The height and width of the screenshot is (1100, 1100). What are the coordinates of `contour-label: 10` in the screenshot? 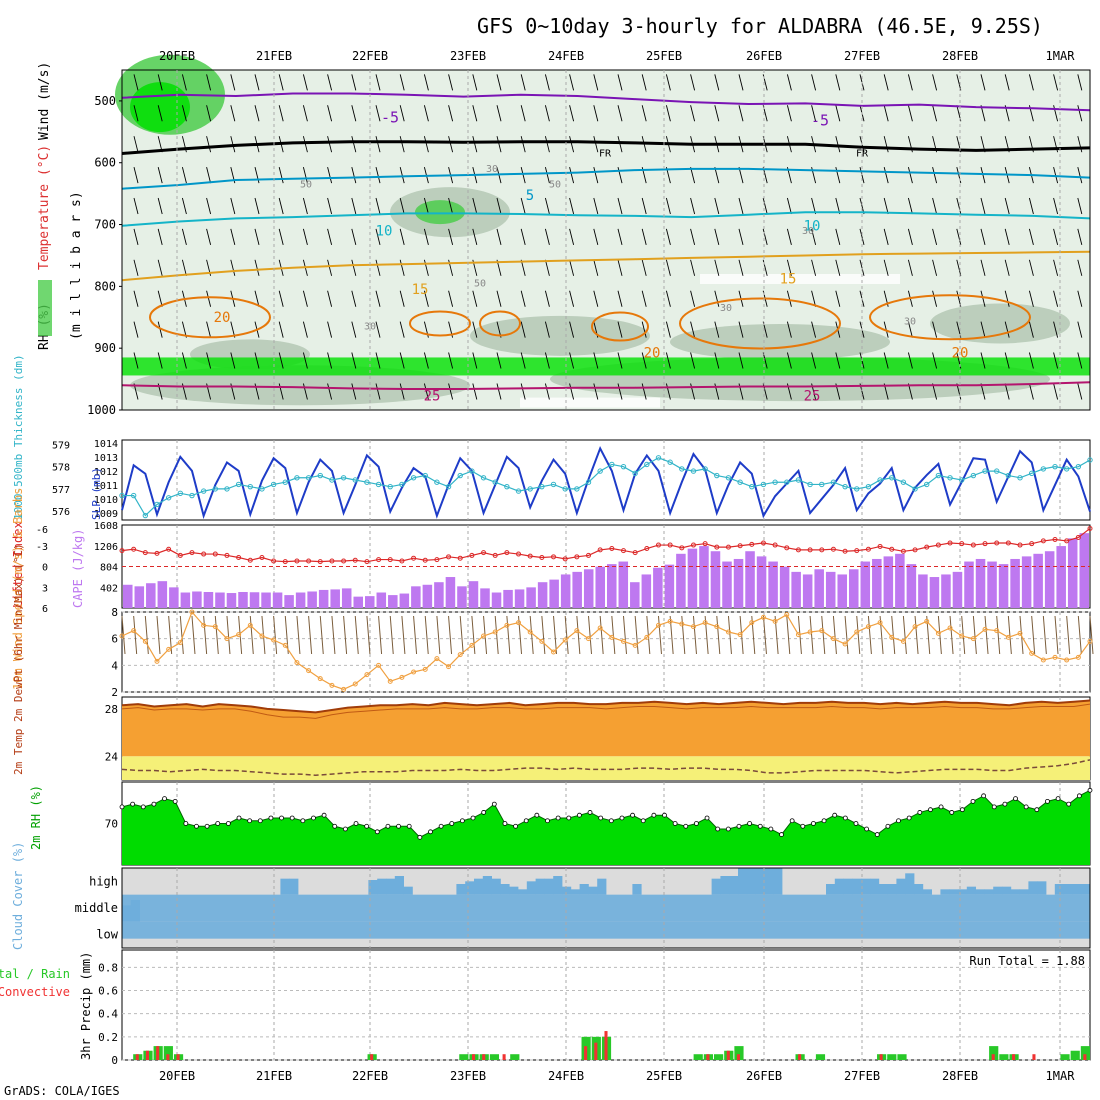 It's located at (812, 227).